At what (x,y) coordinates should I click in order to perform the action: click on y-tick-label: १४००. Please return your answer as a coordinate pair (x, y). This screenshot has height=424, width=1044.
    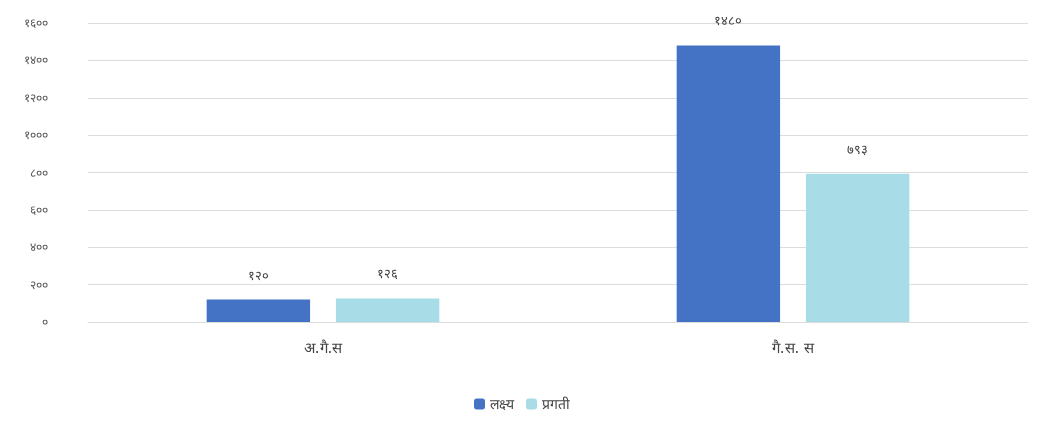
    Looking at the image, I should click on (36, 60).